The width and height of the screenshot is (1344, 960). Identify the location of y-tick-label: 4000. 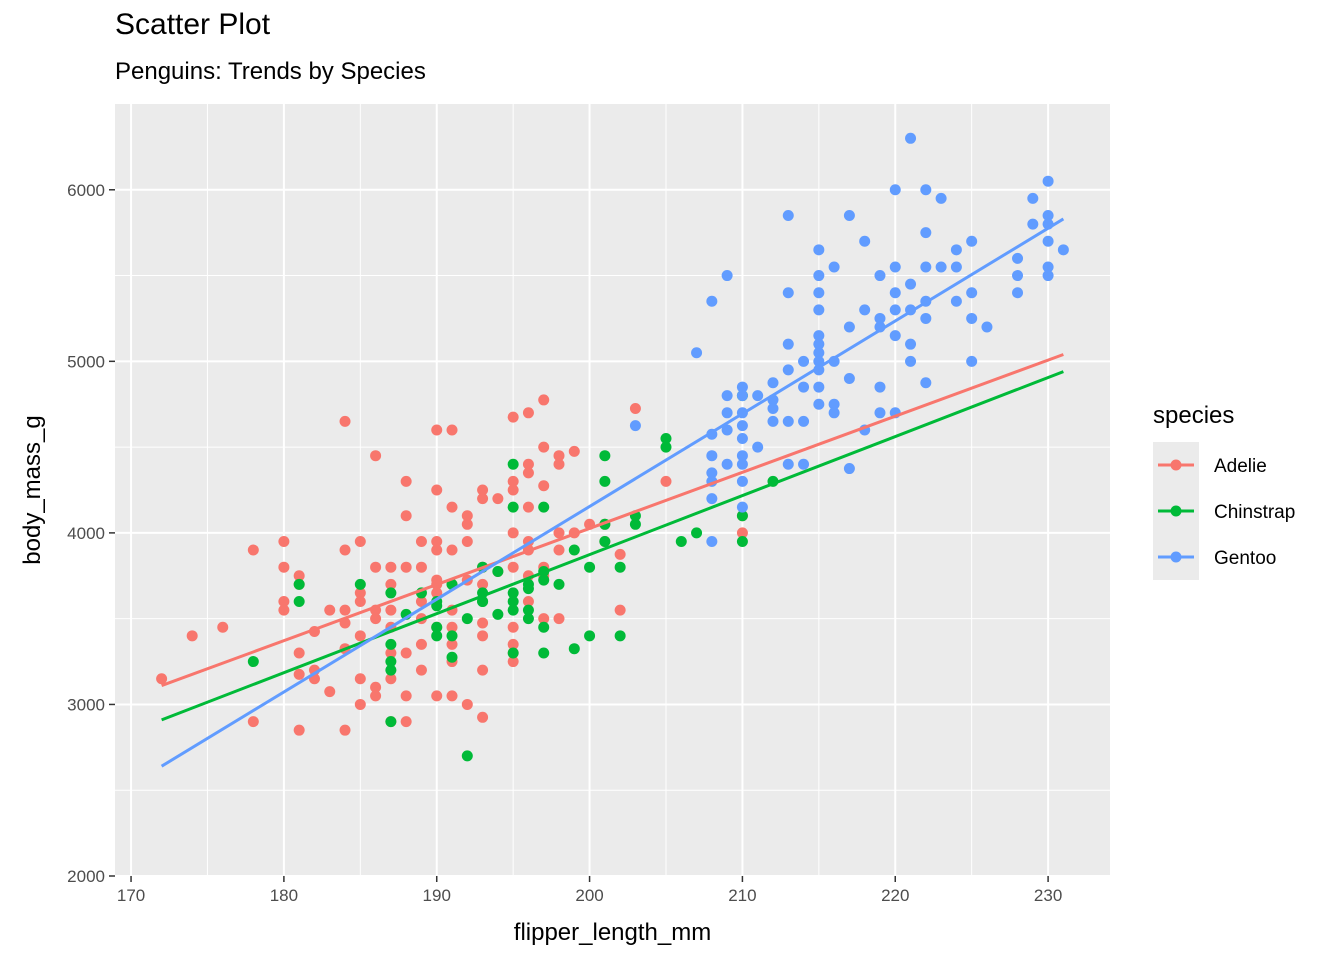
(86, 533).